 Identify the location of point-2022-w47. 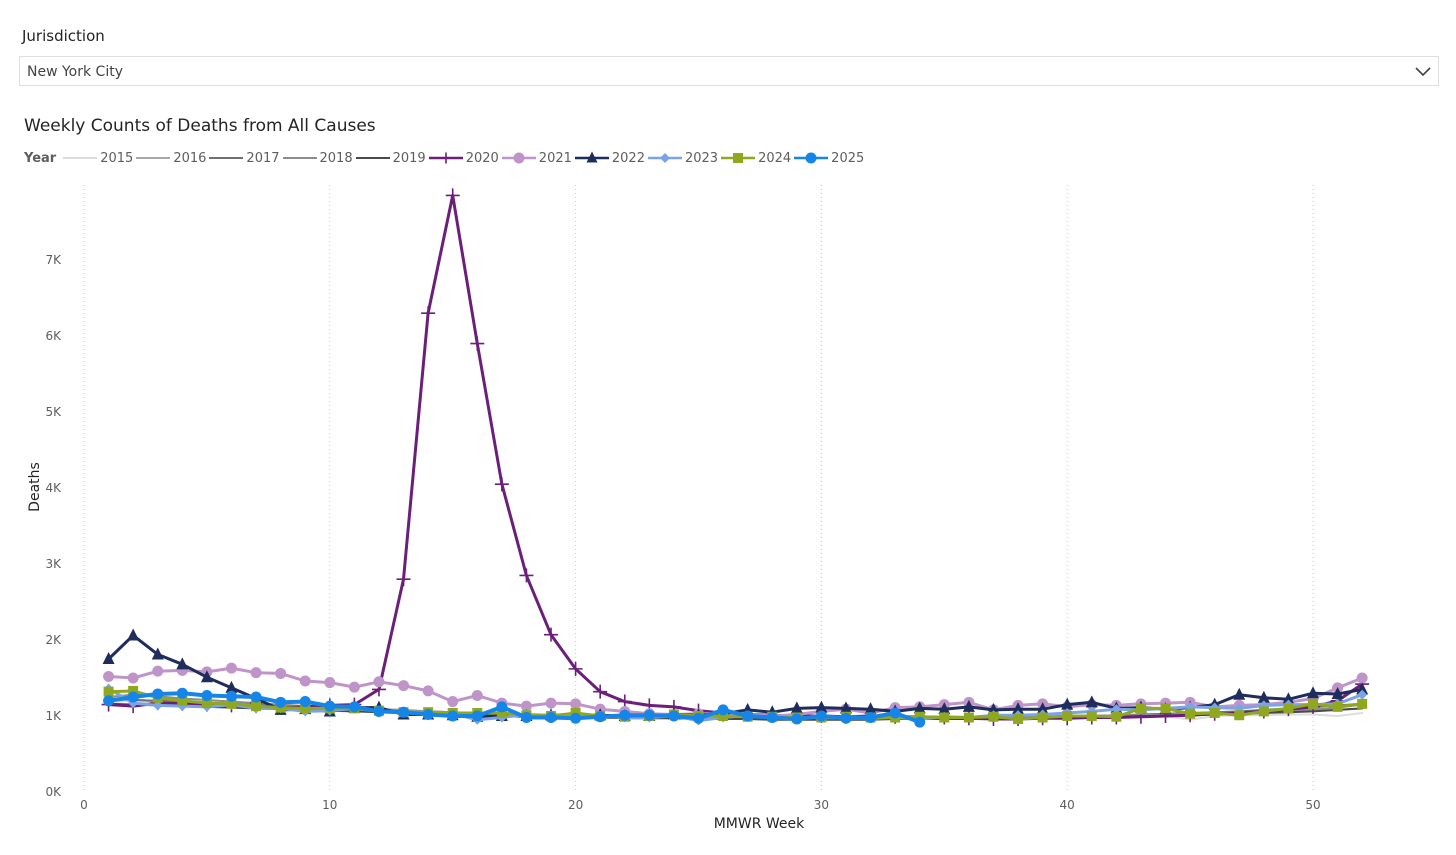
(1239, 693).